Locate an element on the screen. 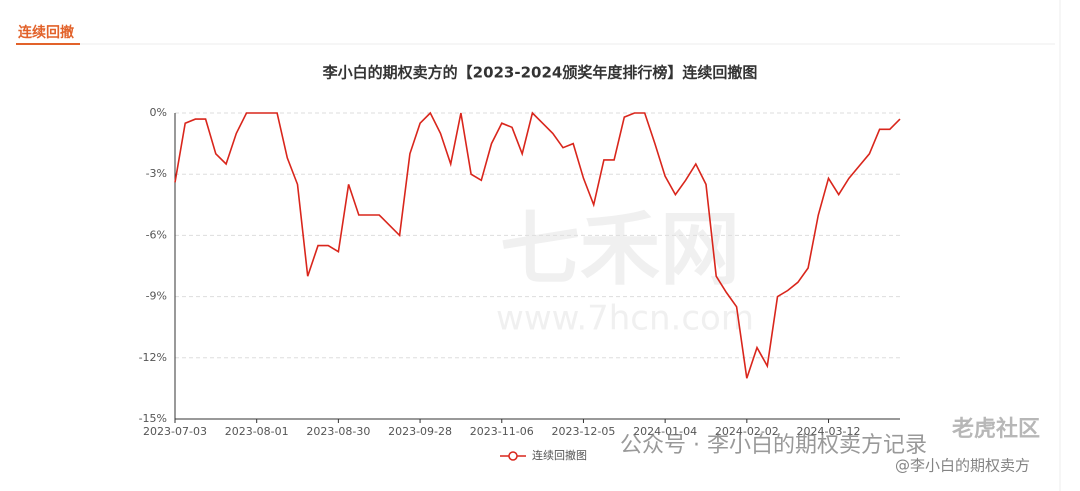  watermark: @李小白的期权卖方 is located at coordinates (962, 466).